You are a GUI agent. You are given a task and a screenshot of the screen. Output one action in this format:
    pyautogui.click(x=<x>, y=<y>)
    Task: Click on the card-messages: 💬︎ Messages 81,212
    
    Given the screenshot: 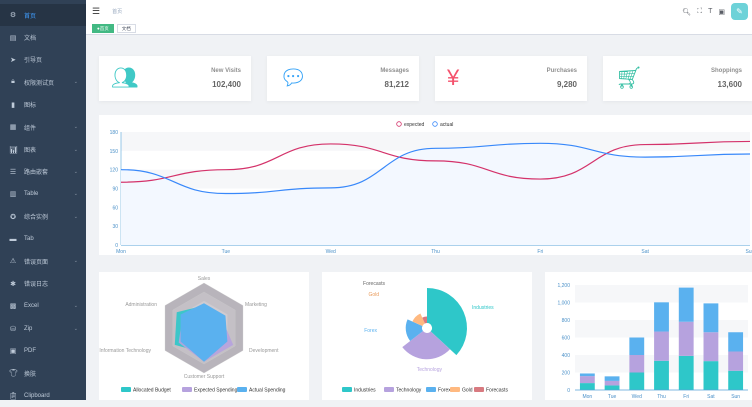 What is the action you would take?
    pyautogui.click(x=343, y=78)
    